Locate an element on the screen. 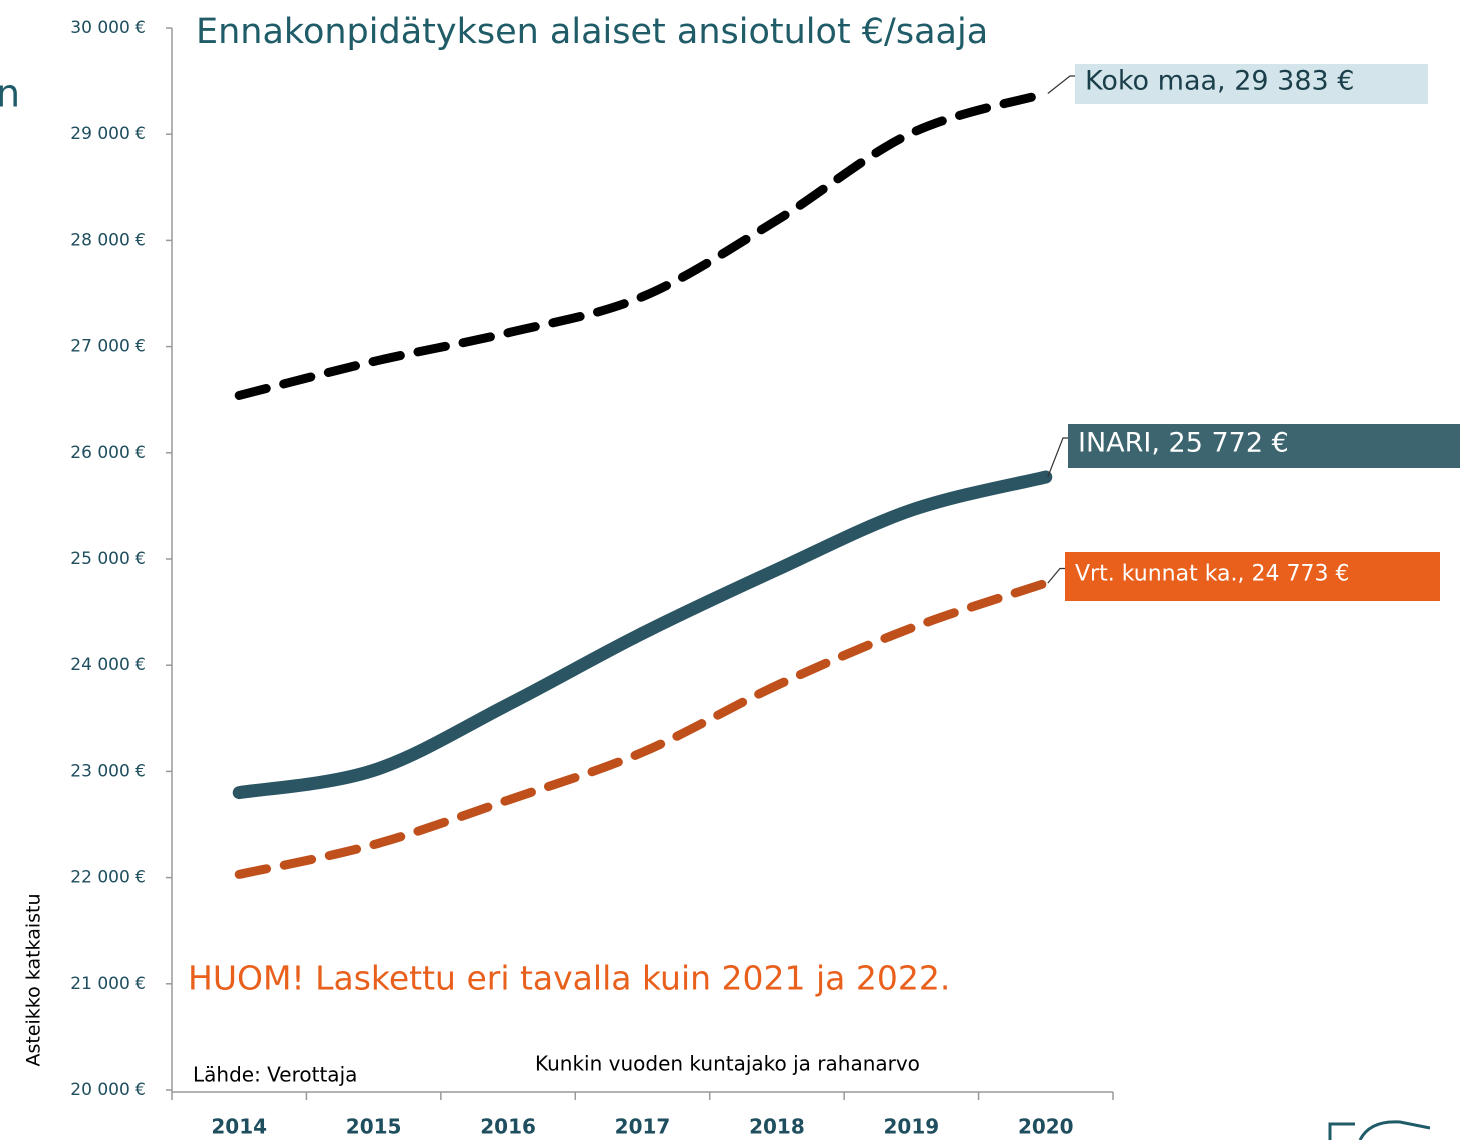 Image resolution: width=1460 pixels, height=1140 pixels. y-tick-label: 26 000 € is located at coordinates (108, 453).